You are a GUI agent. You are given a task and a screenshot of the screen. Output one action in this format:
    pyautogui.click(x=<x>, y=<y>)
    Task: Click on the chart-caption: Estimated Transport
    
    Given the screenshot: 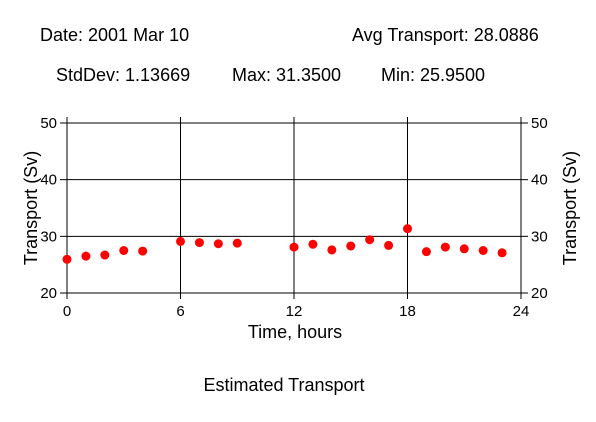 What is the action you would take?
    pyautogui.click(x=284, y=385)
    